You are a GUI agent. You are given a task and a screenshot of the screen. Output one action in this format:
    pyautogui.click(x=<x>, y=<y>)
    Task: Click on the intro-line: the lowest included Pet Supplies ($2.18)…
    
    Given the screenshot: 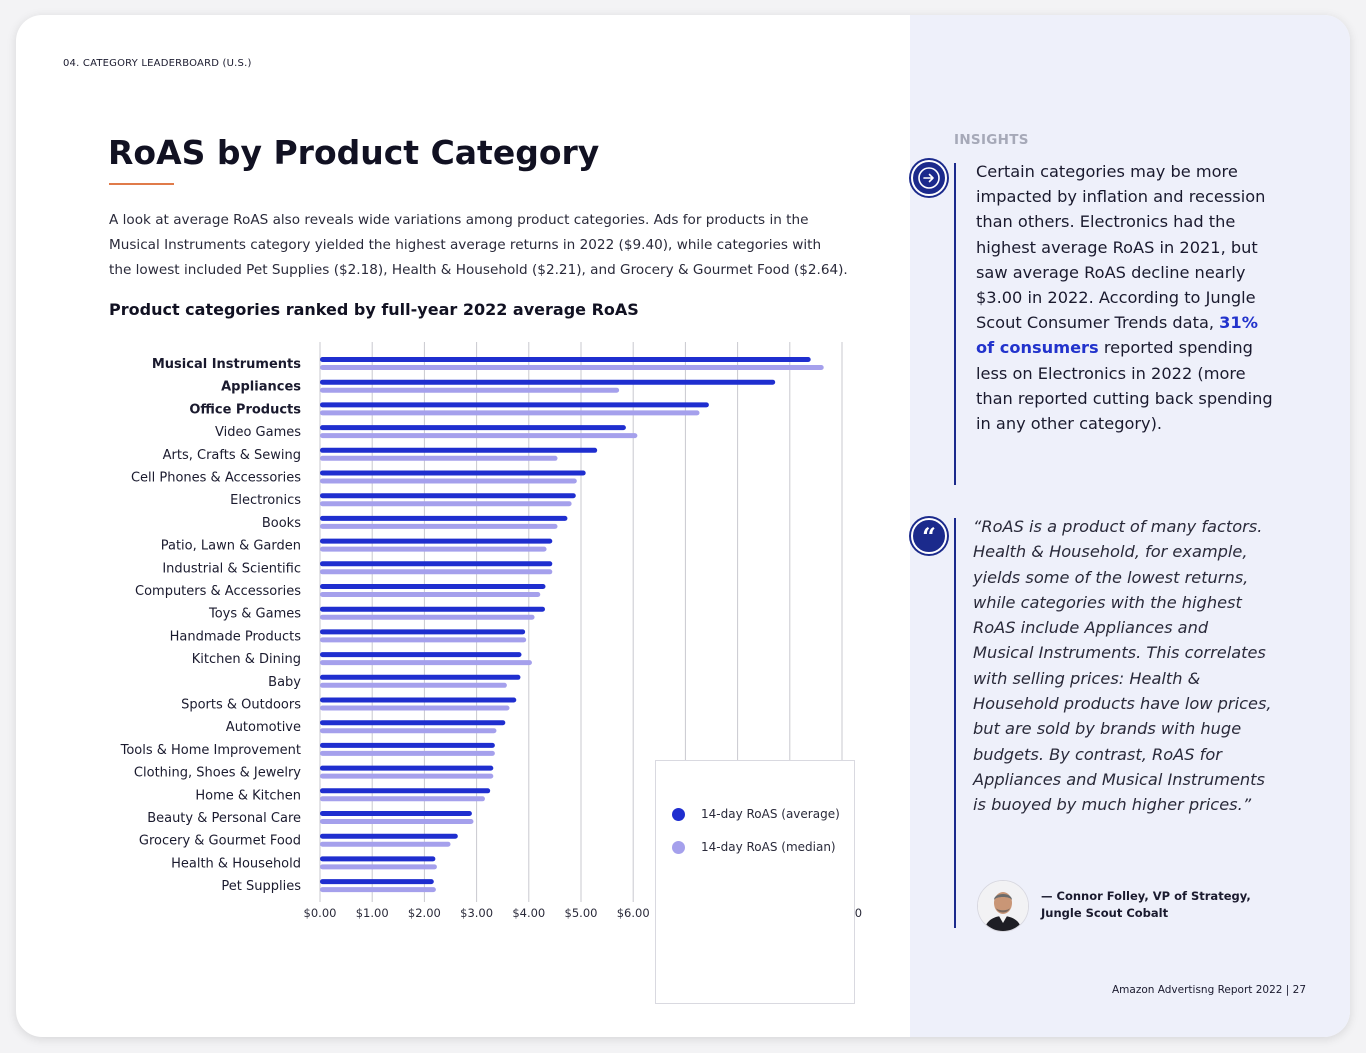 What is the action you would take?
    pyautogui.click(x=478, y=270)
    